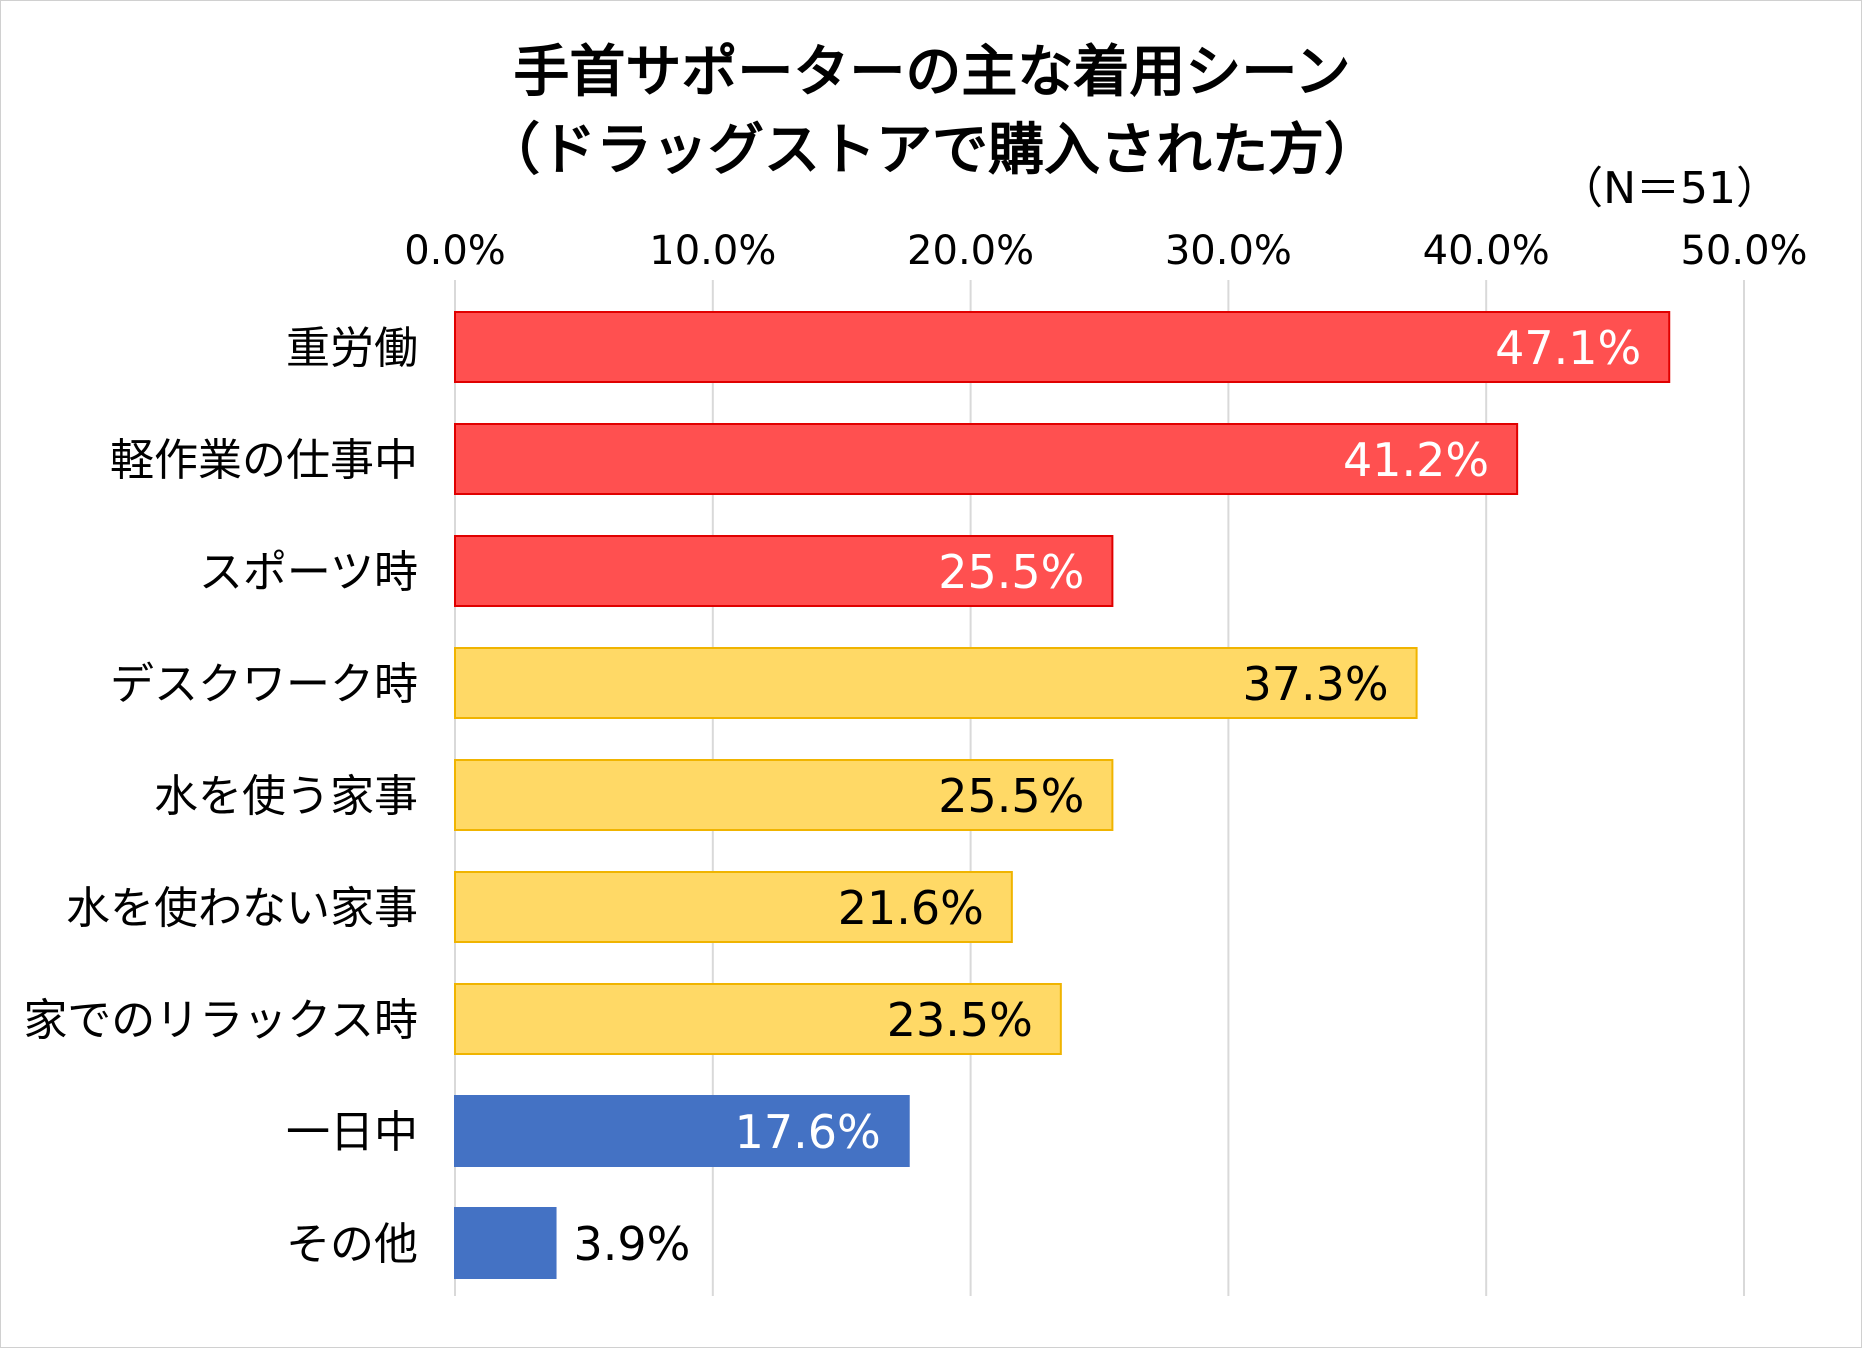  What do you see at coordinates (220, 1020) in the screenshot?
I see `category-label: 家でのリラックス時` at bounding box center [220, 1020].